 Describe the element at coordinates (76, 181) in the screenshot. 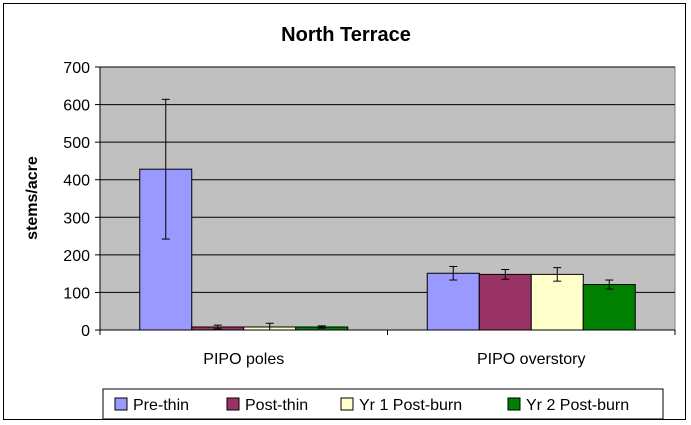

I see `y-tick-label: 400` at that location.